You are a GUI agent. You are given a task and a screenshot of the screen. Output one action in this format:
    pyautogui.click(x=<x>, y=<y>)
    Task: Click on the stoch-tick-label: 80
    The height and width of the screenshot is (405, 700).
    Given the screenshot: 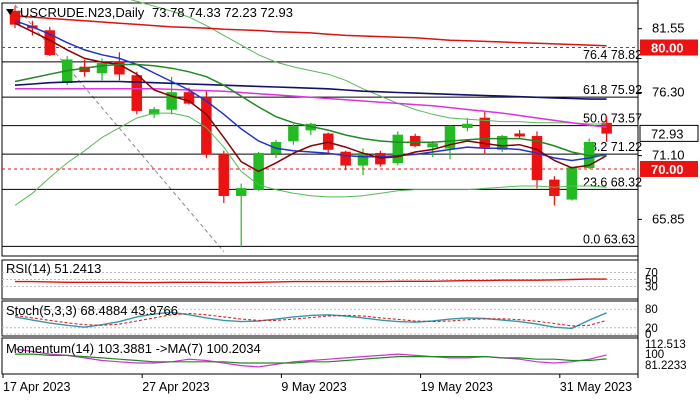 What is the action you would take?
    pyautogui.click(x=651, y=310)
    